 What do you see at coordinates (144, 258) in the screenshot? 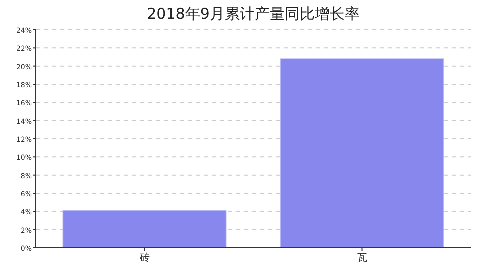
I see `x-tick-label: 砖` at bounding box center [144, 258].